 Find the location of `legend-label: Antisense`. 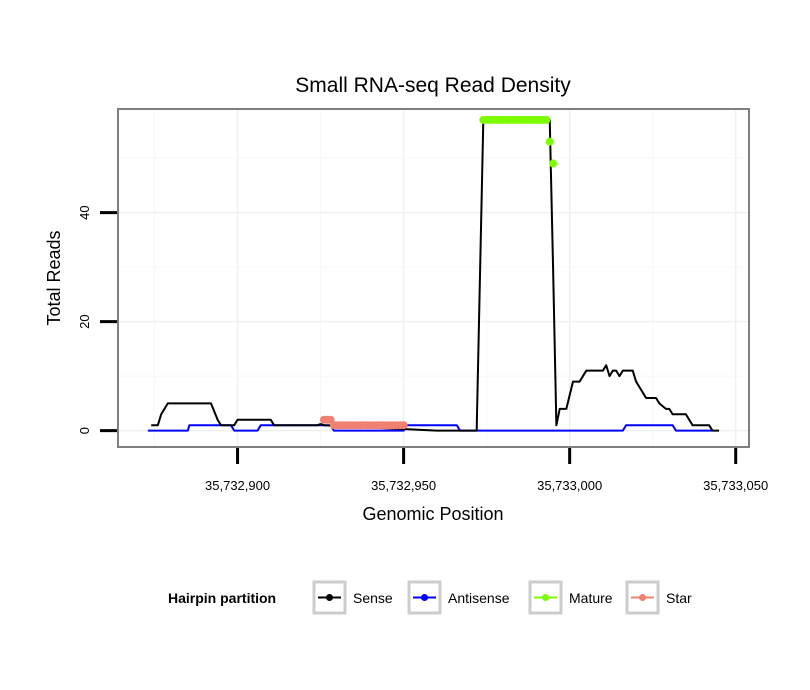

legend-label: Antisense is located at coordinates (479, 598).